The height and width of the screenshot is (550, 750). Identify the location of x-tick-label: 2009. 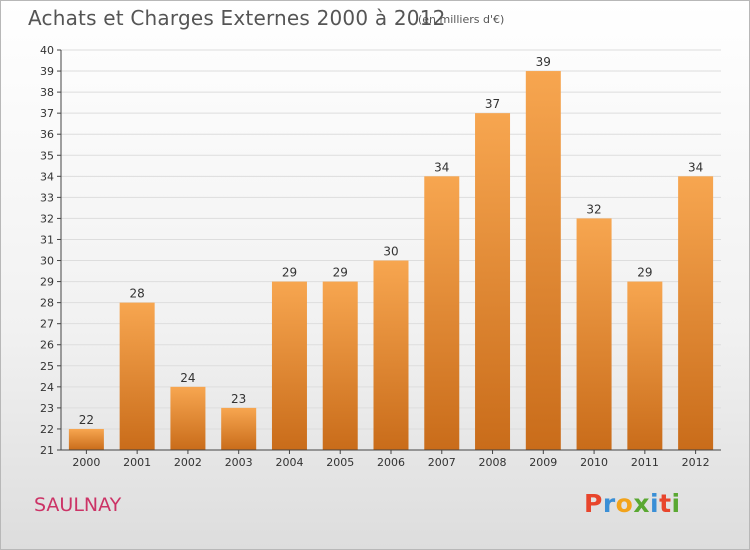
(543, 462).